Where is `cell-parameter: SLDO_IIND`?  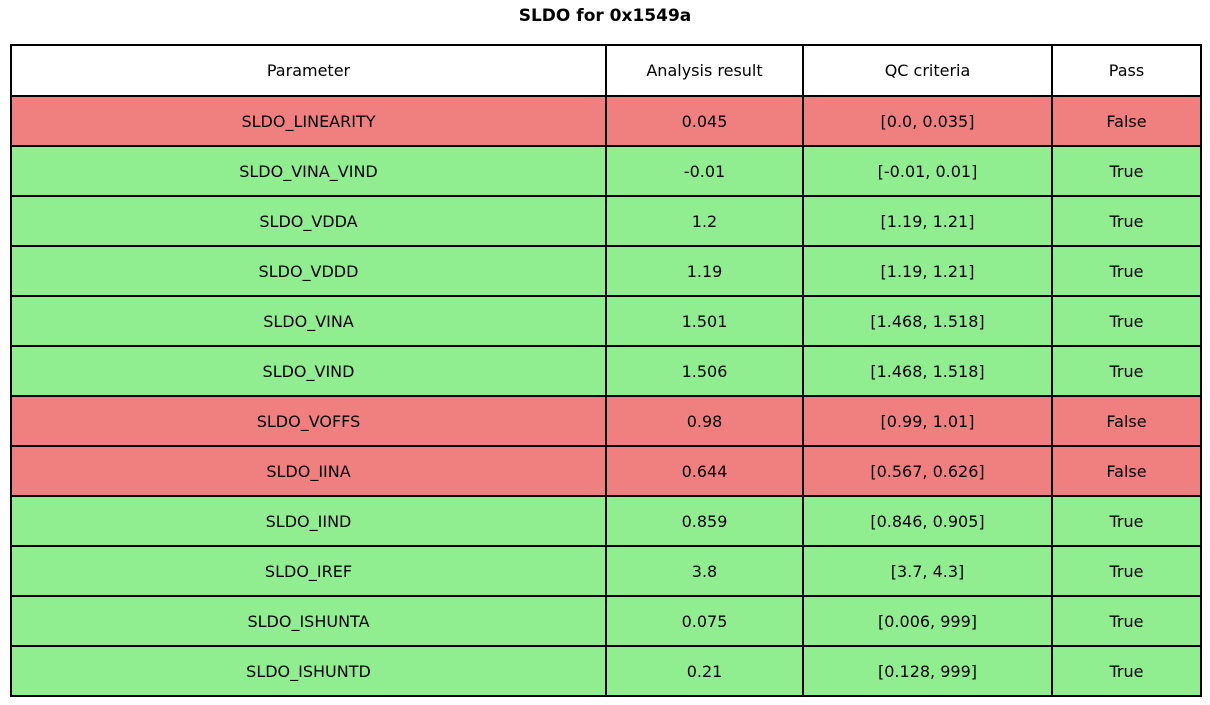
cell-parameter: SLDO_IIND is located at coordinates (308, 521).